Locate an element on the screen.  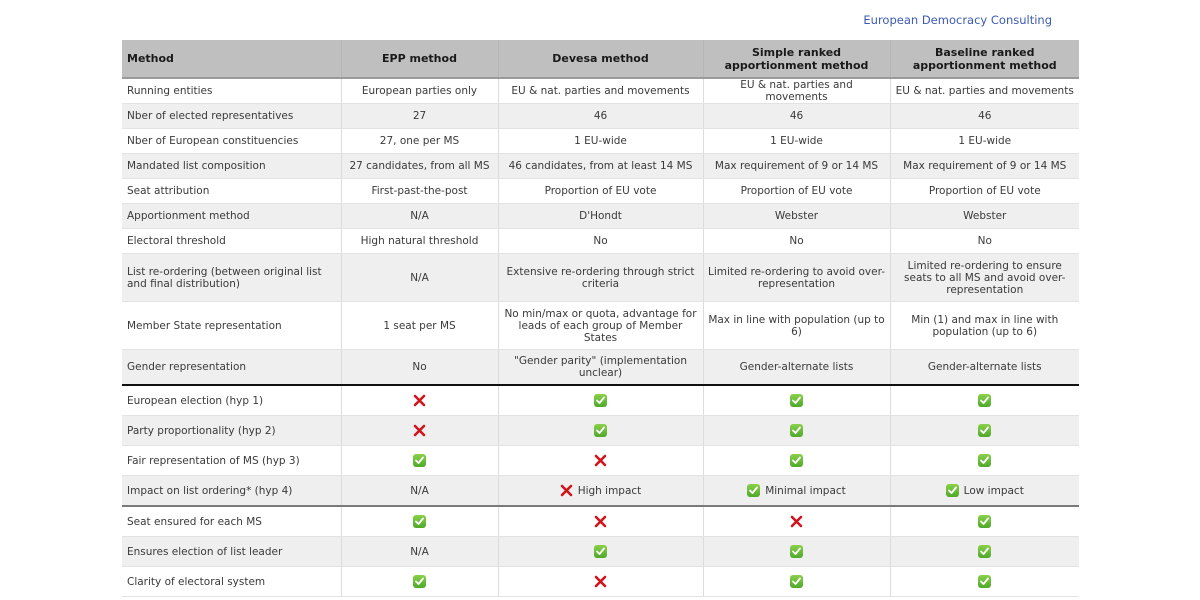
row-label: Apportionment method is located at coordinates (232, 216).